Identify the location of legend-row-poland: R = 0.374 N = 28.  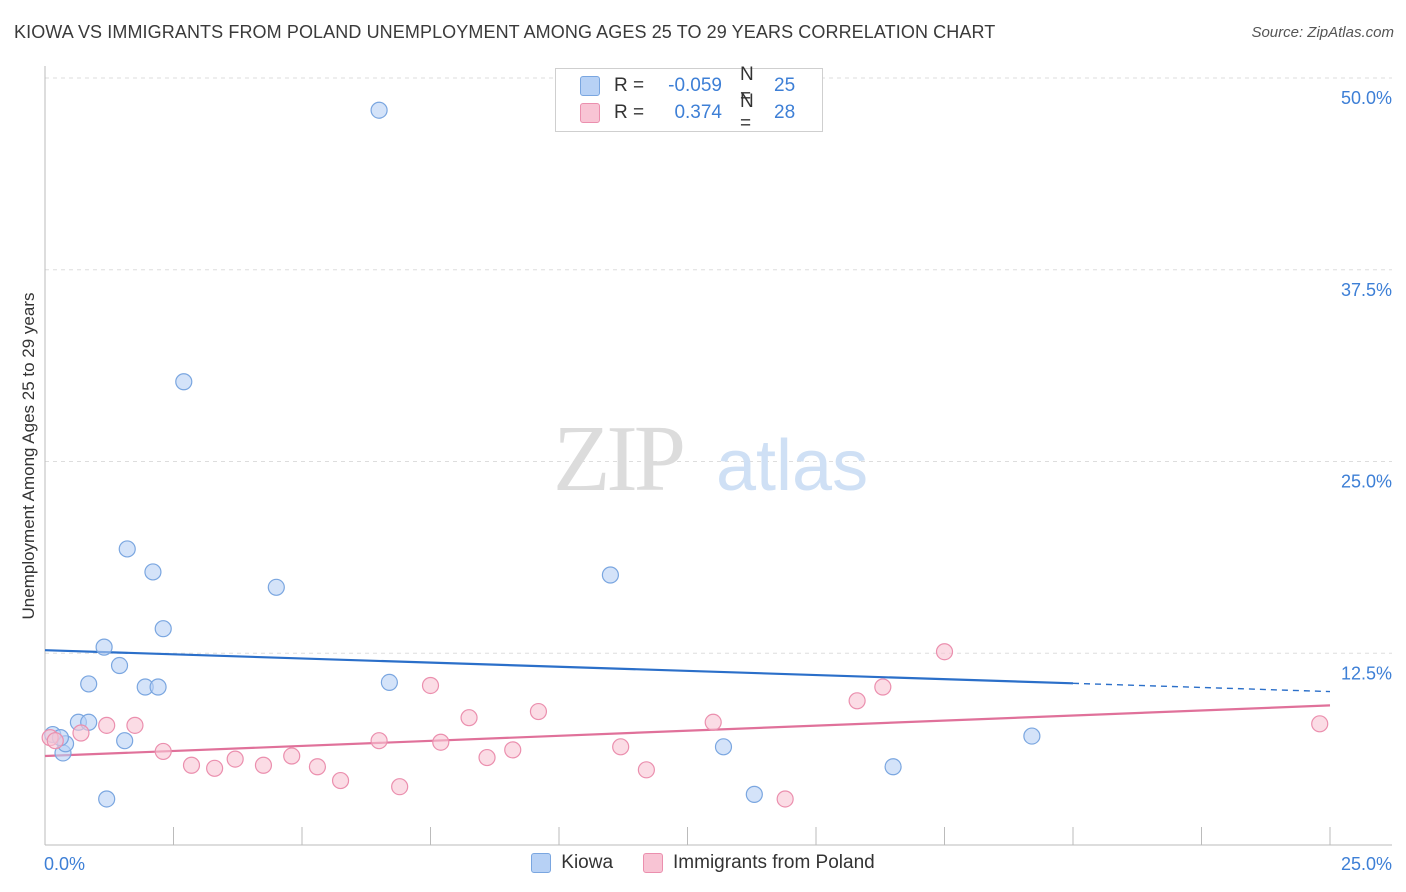
(688, 112).